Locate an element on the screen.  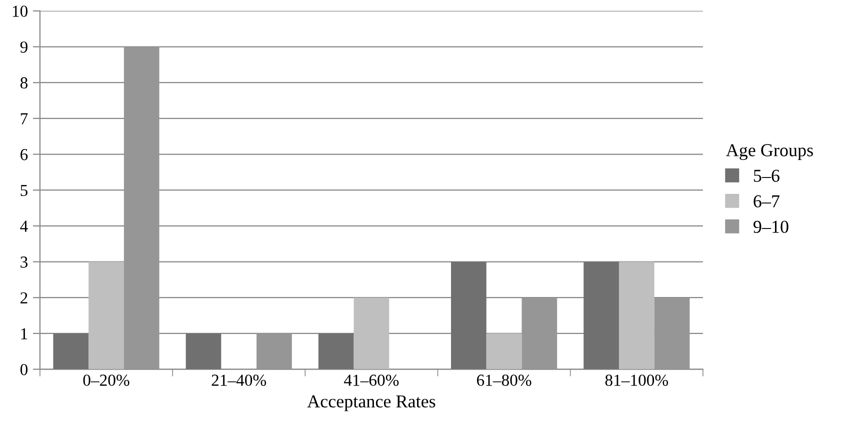
x-tick-label: 41–60% is located at coordinates (371, 380).